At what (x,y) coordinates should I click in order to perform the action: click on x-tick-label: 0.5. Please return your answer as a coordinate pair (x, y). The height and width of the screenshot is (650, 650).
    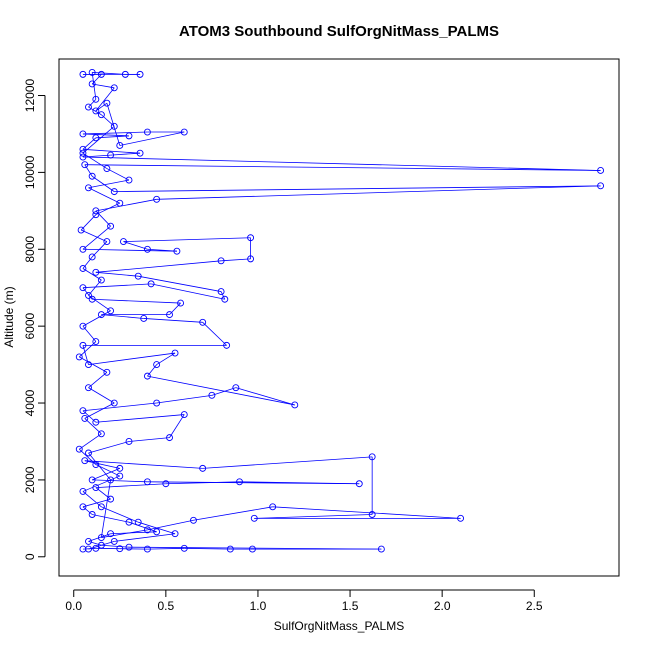
    Looking at the image, I should click on (165, 606).